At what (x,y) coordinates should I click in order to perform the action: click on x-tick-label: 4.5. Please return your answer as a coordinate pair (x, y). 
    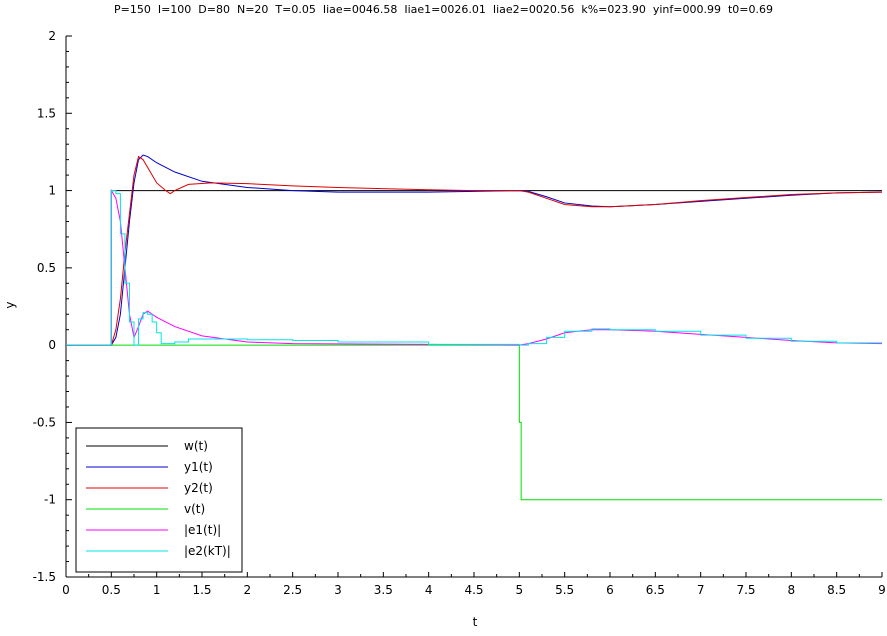
    Looking at the image, I should click on (473, 590).